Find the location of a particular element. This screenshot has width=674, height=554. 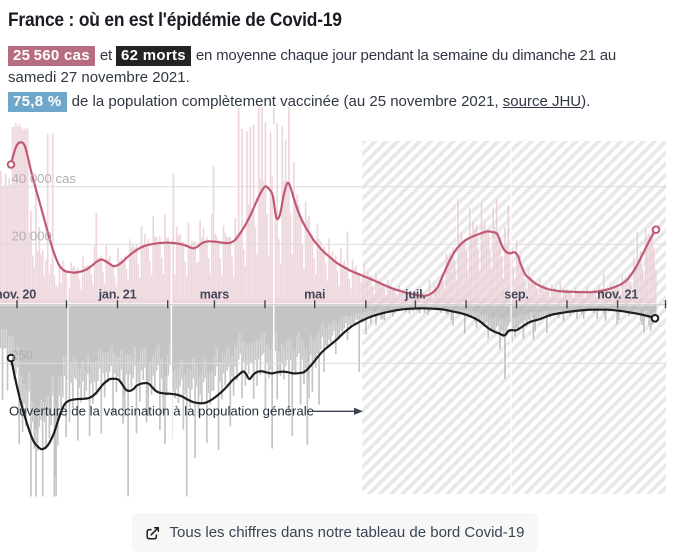

svg-text: nov. 20 is located at coordinates (18, 295).